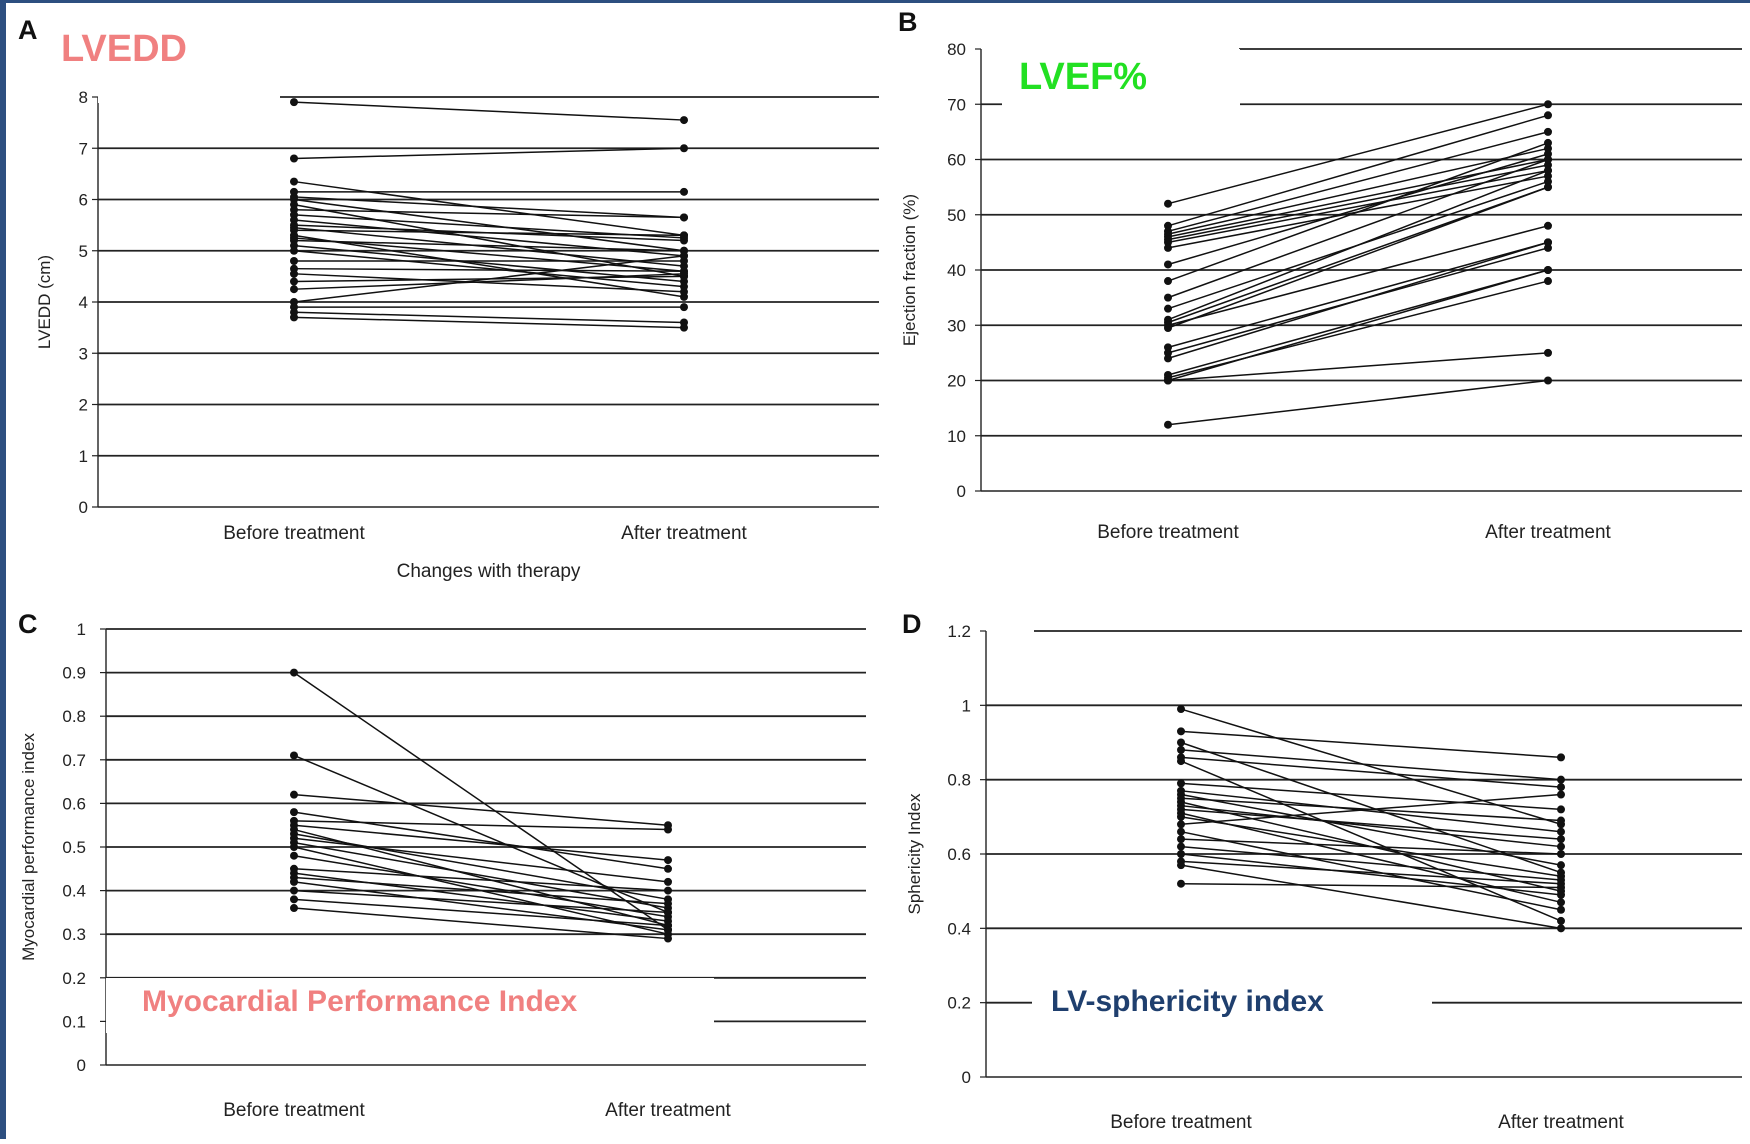  Describe the element at coordinates (959, 928) in the screenshot. I see `y-tick-label: 0.4` at that location.